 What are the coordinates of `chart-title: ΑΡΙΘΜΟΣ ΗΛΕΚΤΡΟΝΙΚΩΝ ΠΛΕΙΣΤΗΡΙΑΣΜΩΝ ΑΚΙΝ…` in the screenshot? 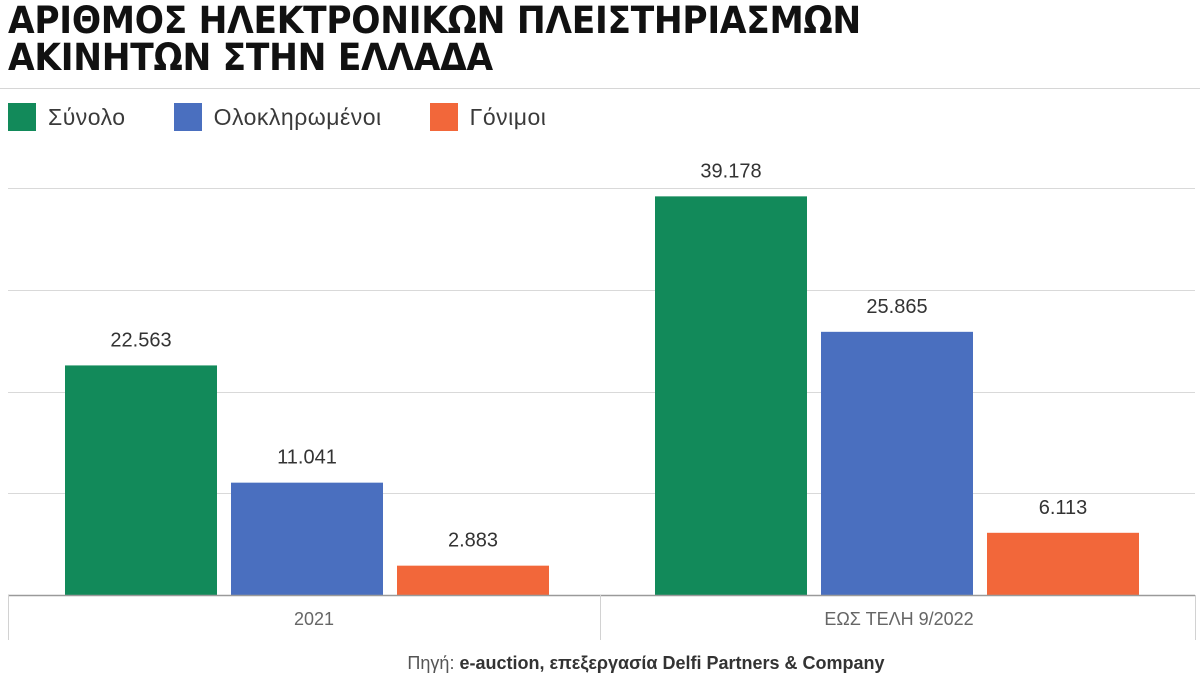 It's located at (556, 39).